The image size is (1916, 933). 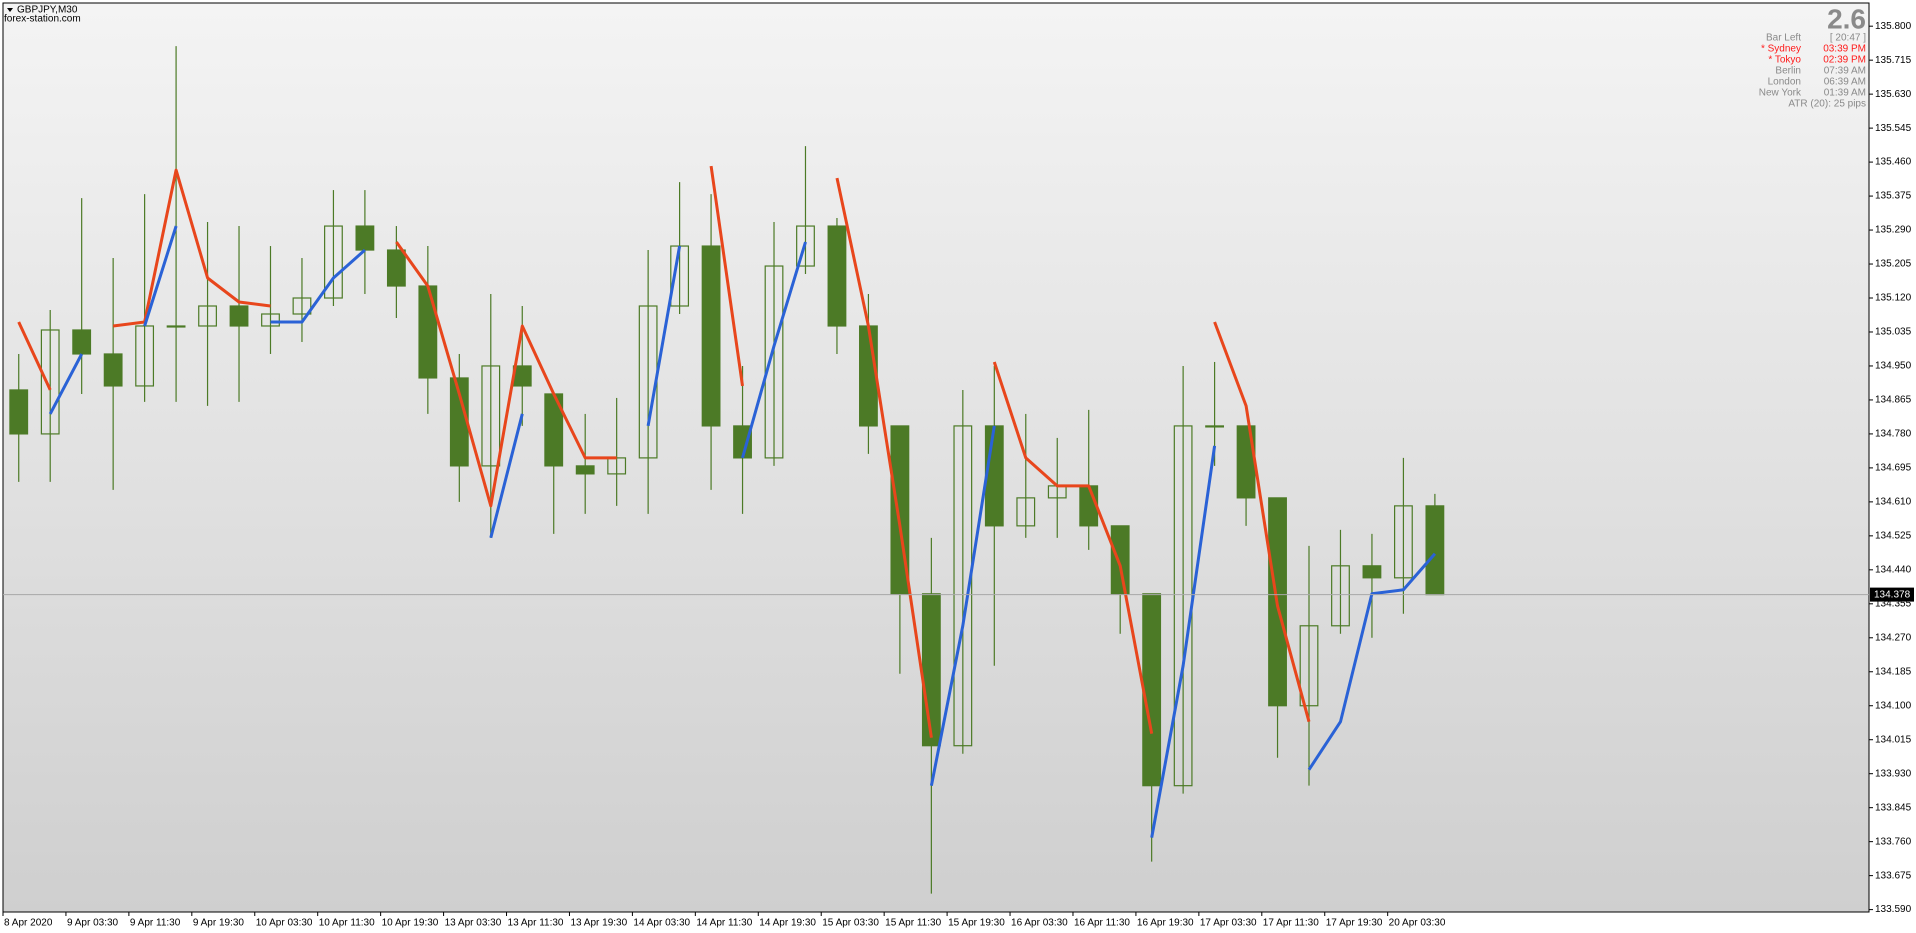 I want to click on y-tick-label: 134.355, so click(x=1893, y=603).